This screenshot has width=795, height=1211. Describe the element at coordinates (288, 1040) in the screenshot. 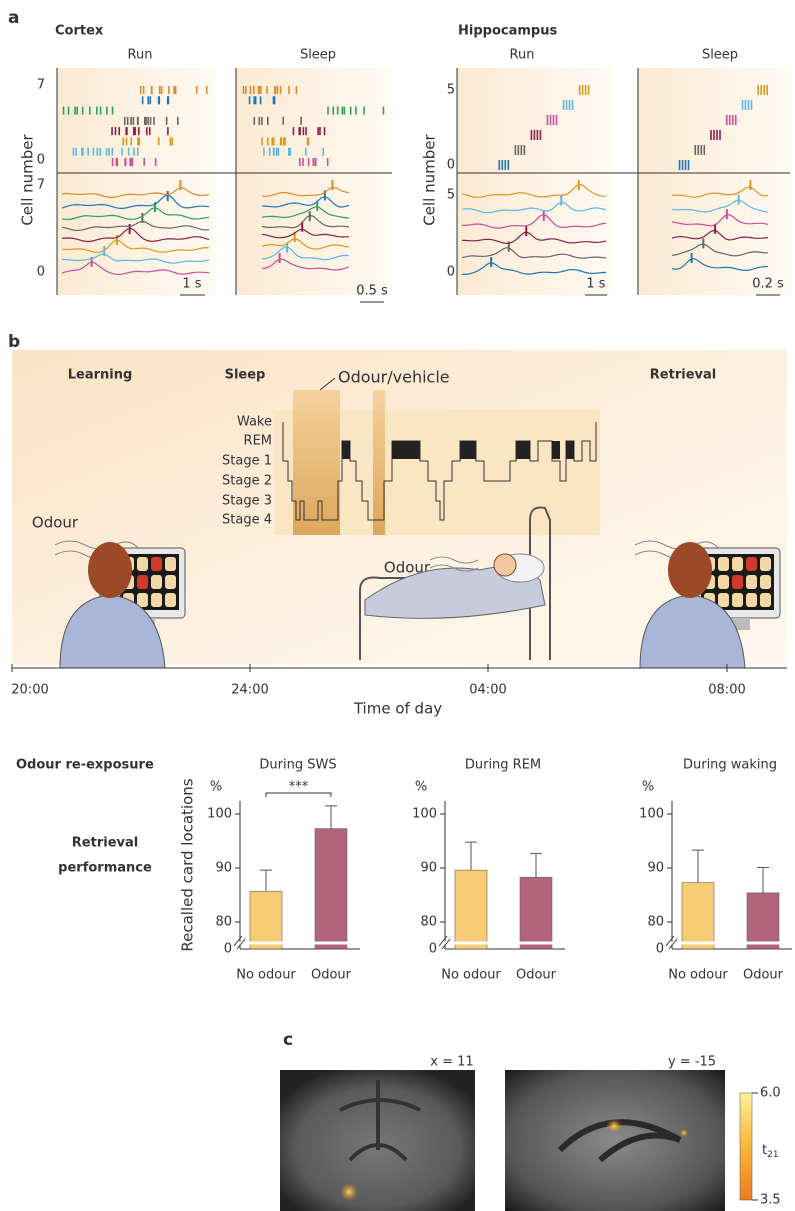

I see `panel-label: c` at that location.